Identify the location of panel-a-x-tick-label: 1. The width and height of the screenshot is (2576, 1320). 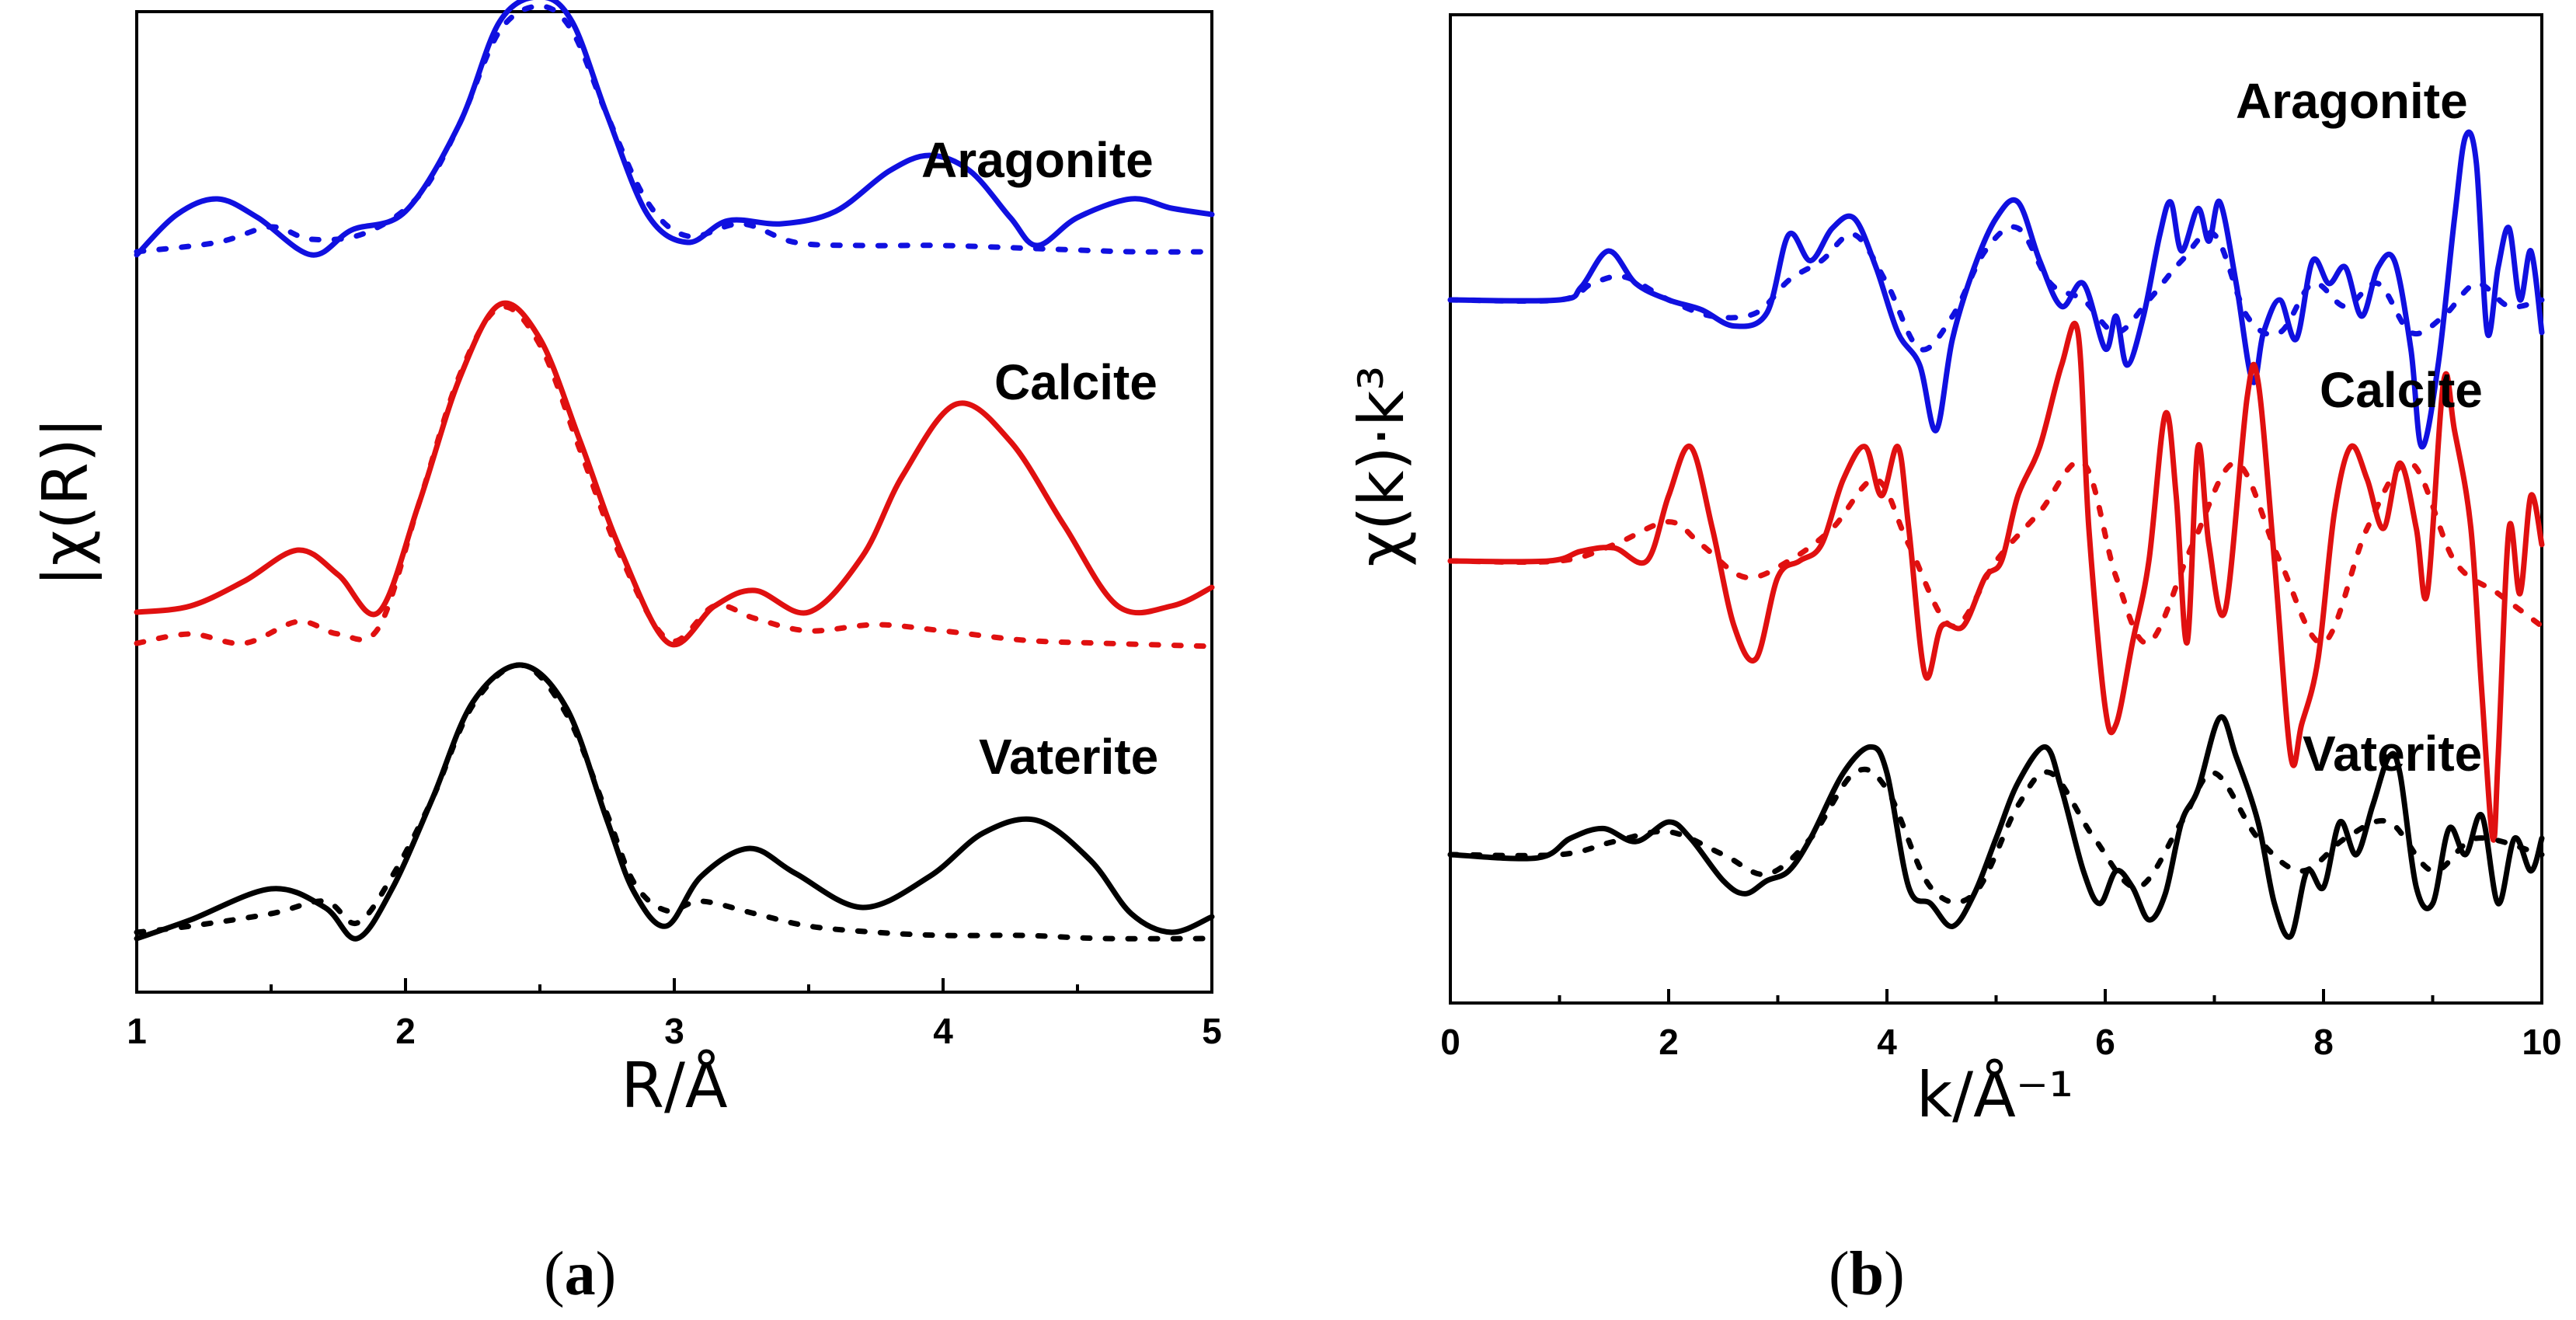
(137, 1031).